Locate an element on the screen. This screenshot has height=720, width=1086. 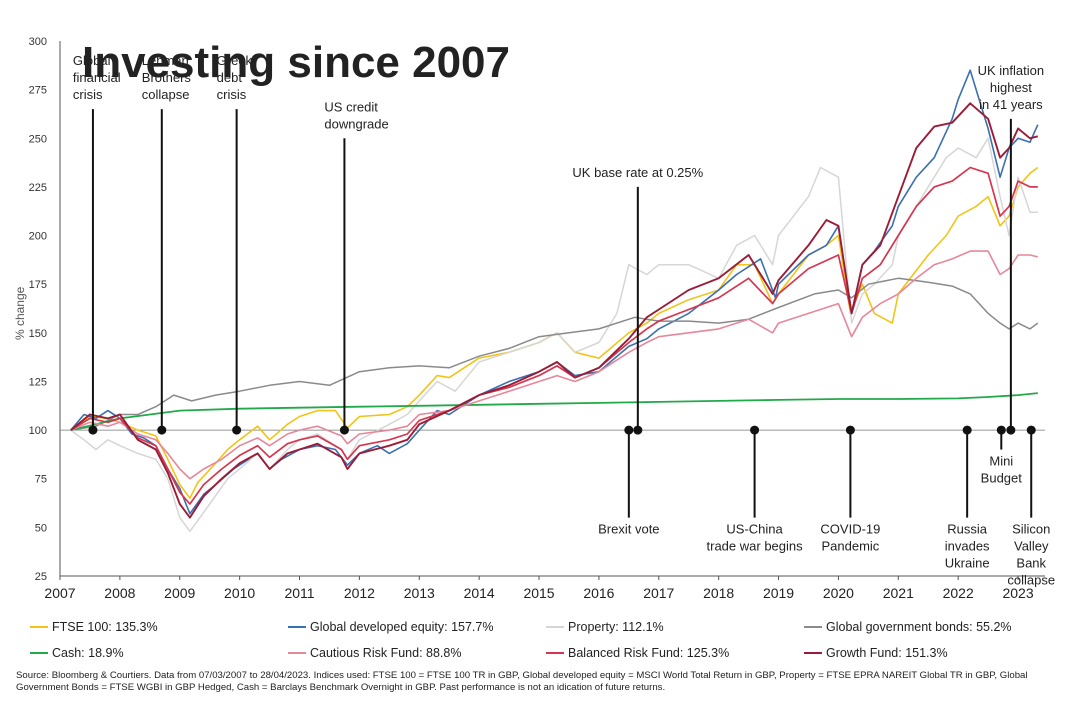
annotation-label: Russia is located at coordinates (967, 529).